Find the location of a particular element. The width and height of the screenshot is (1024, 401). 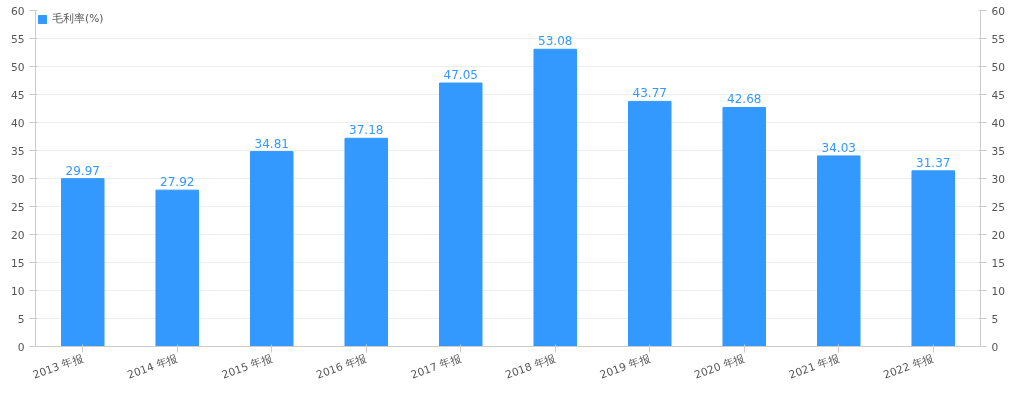

x-tick-label: 2016 年报 is located at coordinates (341, 366).